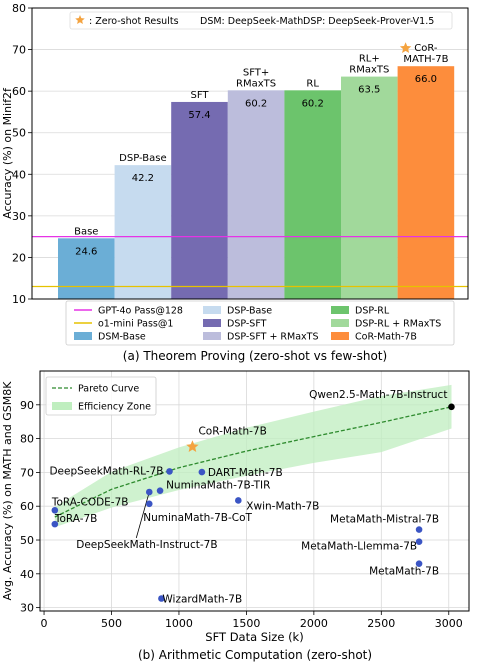  What do you see at coordinates (199, 95) in the screenshot?
I see `bar-top-label: SFT` at bounding box center [199, 95].